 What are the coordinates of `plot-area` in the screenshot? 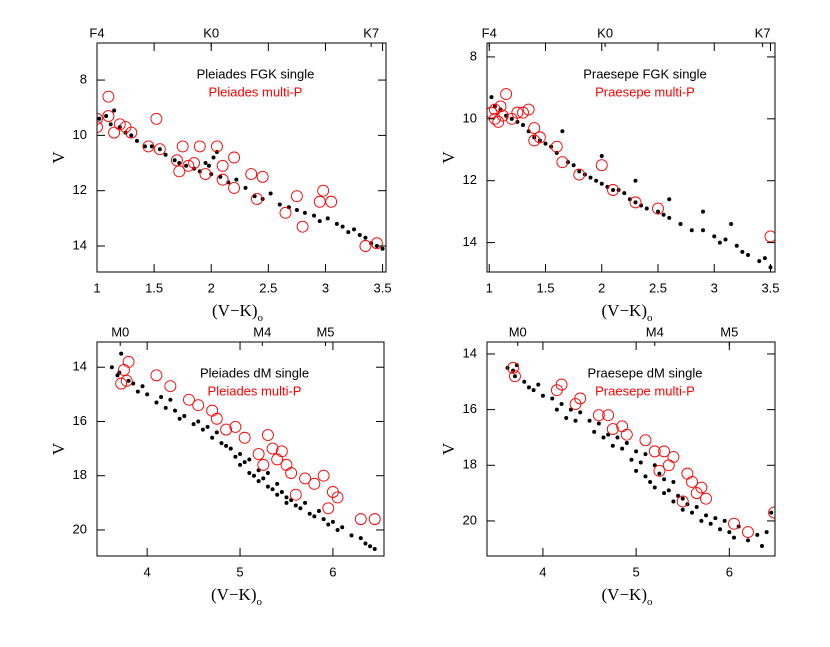 It's located at (245, 451).